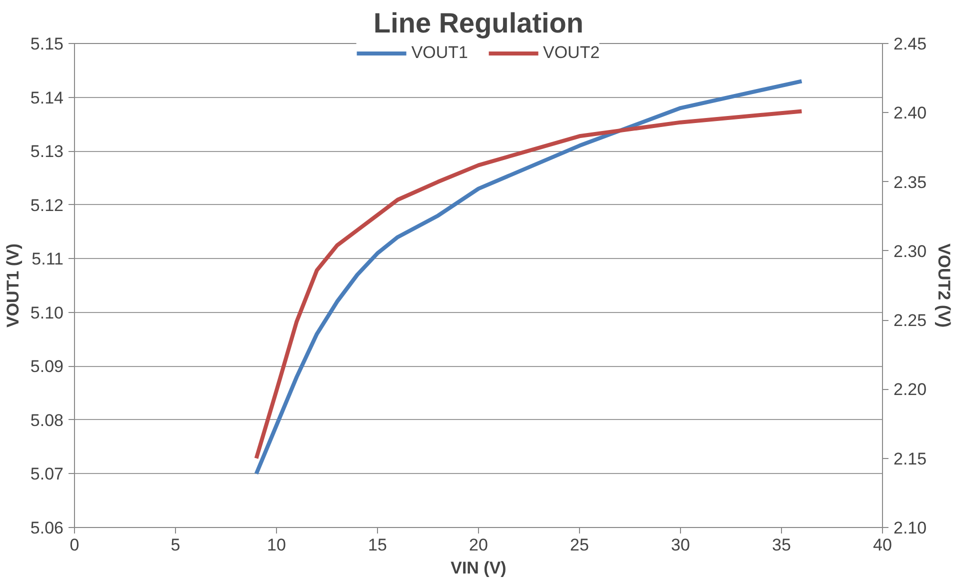  I want to click on x-tick-label: 15, so click(377, 545).